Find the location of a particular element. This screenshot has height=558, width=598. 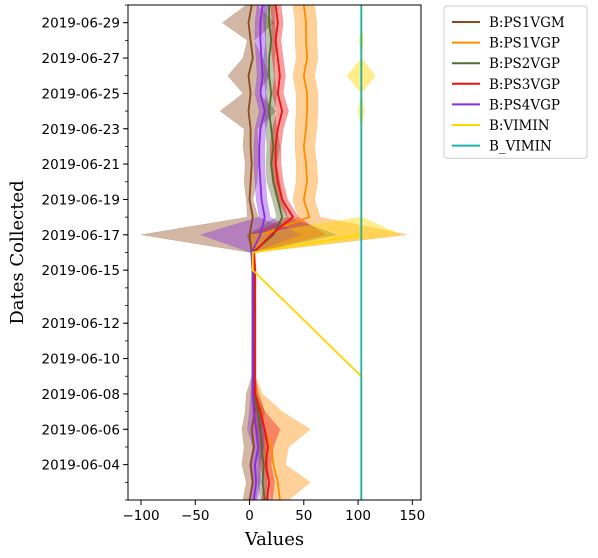

y-tick-label: 2019-06-19 is located at coordinates (81, 200).